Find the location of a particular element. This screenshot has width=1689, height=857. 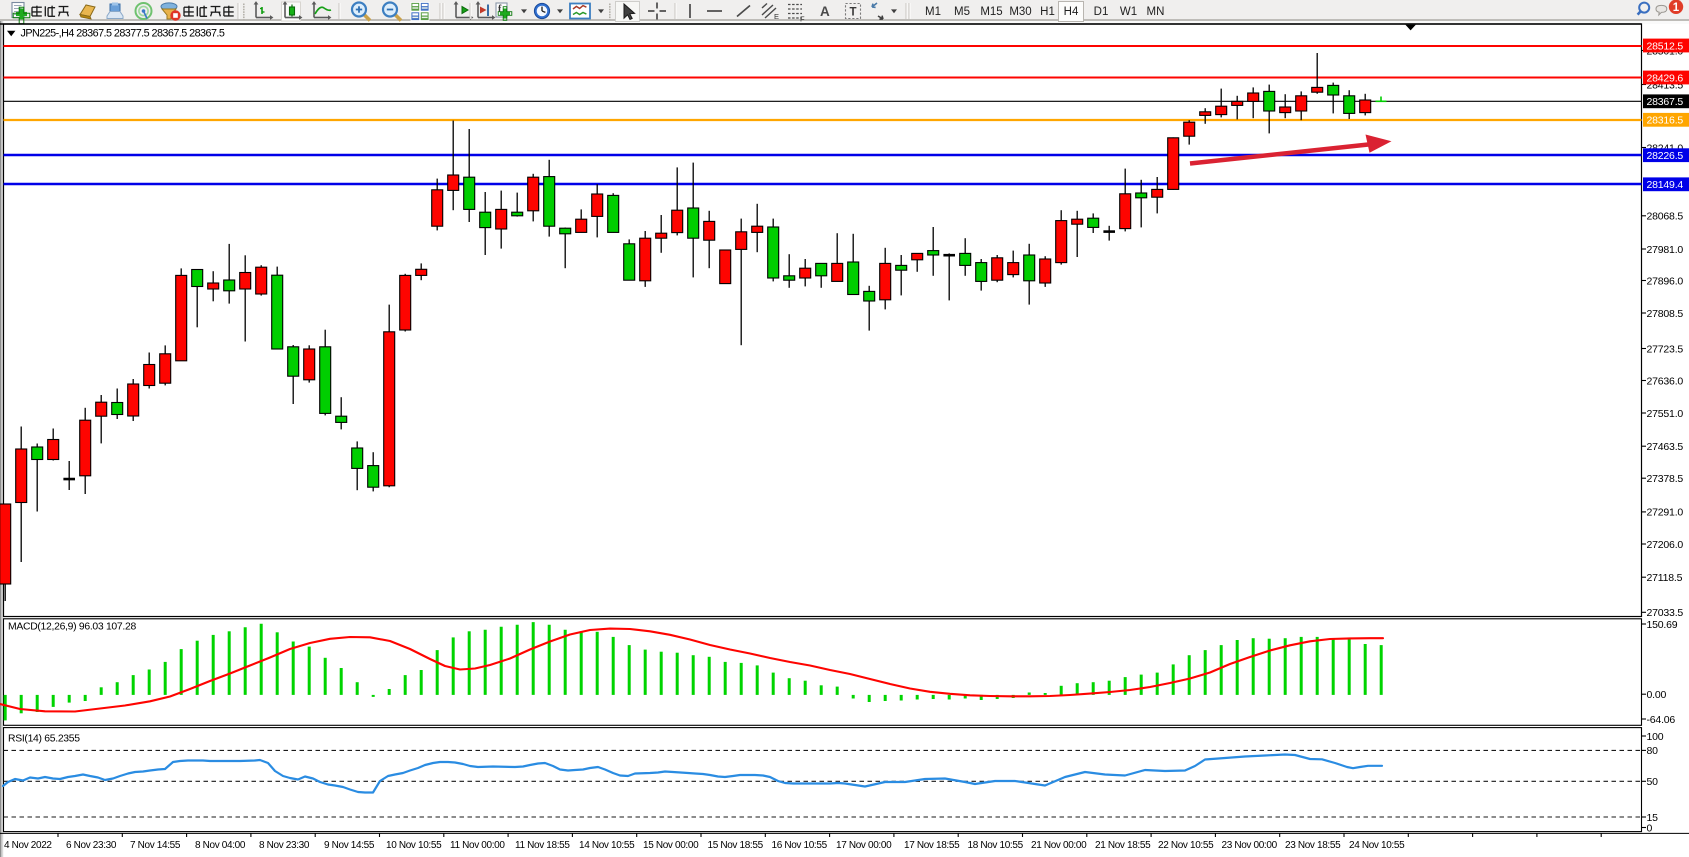

svg-text: M5 is located at coordinates (962, 12).